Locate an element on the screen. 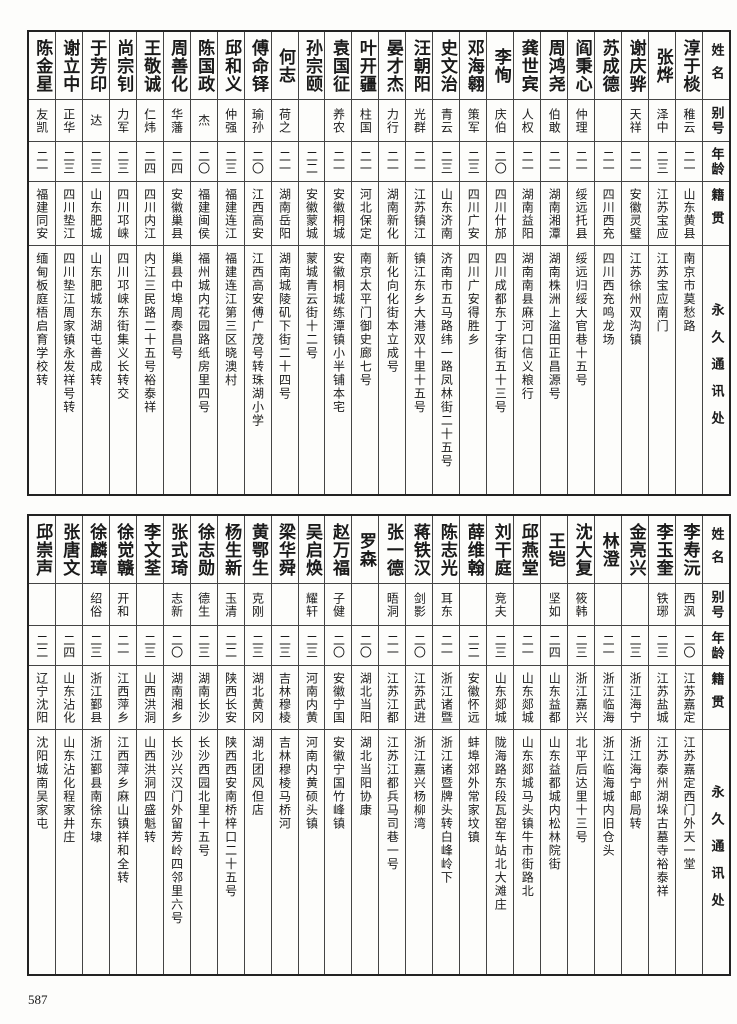  native-text: 山西洪洞 is located at coordinates (149, 698).